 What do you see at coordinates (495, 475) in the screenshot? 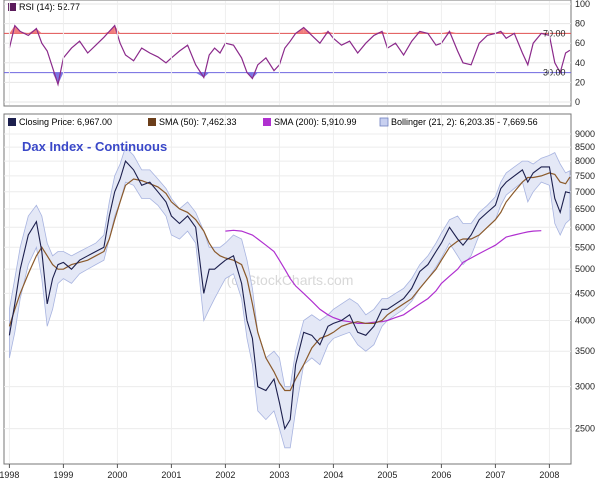
I see `x-tick-label: 2007` at bounding box center [495, 475].